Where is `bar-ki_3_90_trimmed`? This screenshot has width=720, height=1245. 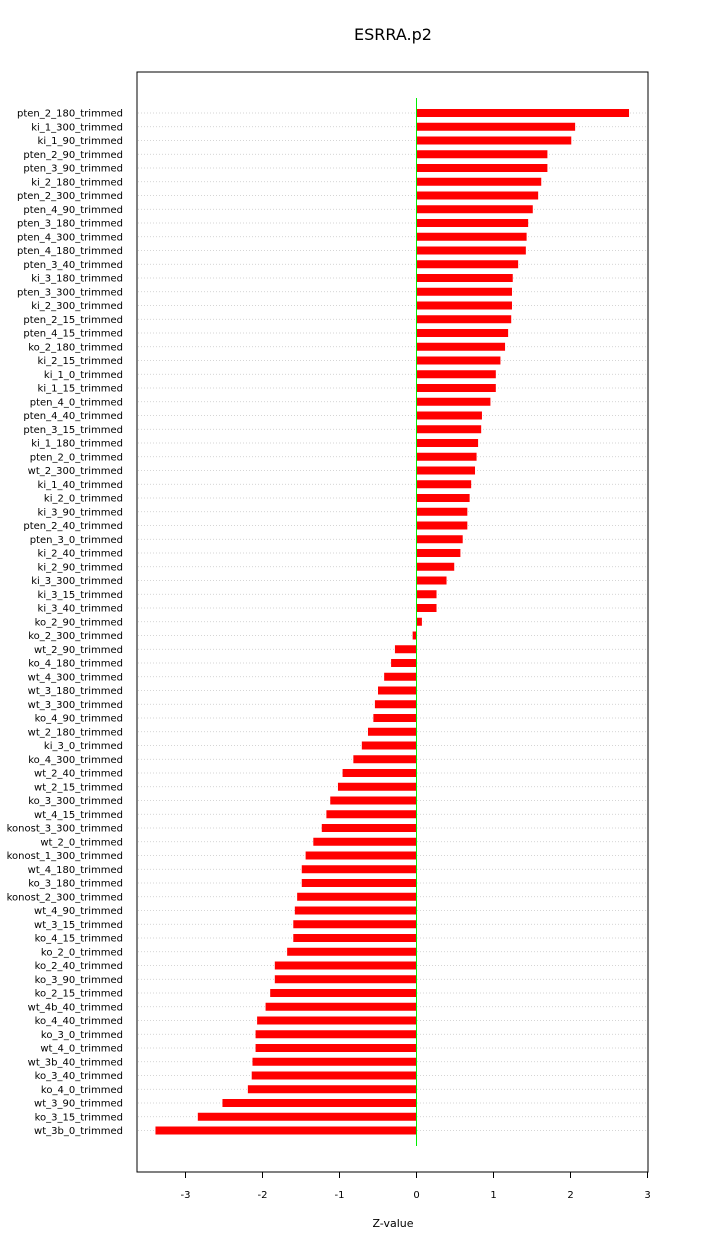 bar-ki_3_90_trimmed is located at coordinates (442, 511).